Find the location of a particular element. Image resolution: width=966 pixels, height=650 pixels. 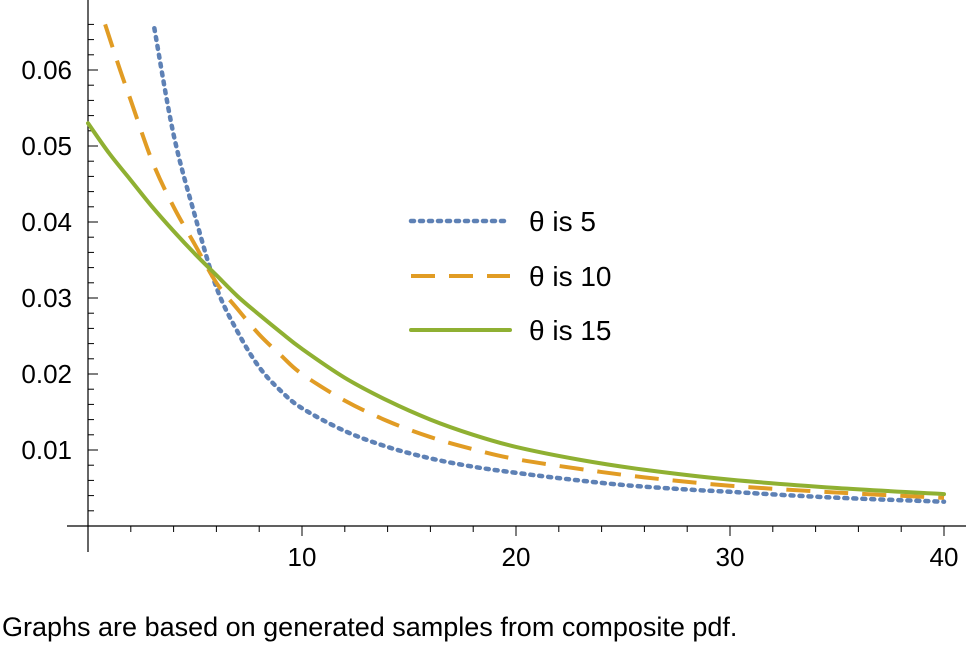

y-tick-label: 0.01 is located at coordinates (46, 450).